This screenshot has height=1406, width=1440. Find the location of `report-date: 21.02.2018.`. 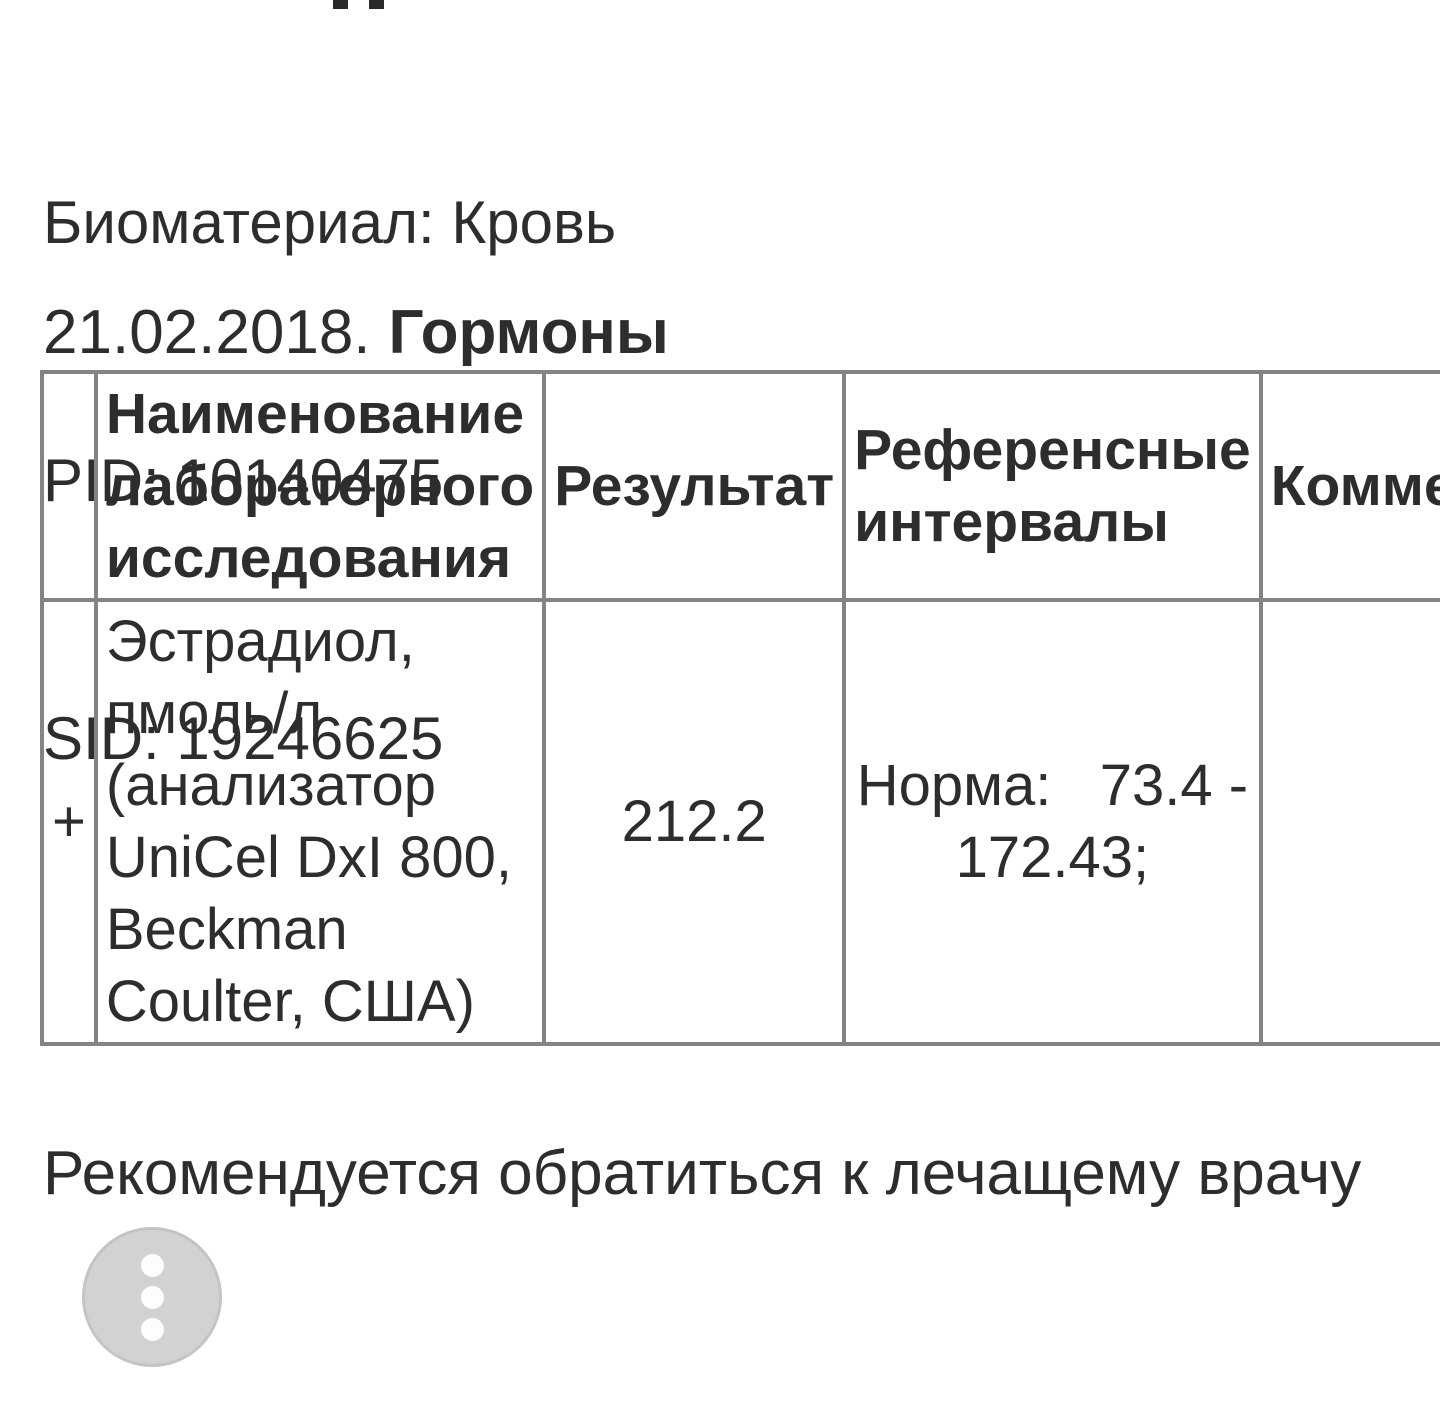

report-date: 21.02.2018. is located at coordinates (207, 332).